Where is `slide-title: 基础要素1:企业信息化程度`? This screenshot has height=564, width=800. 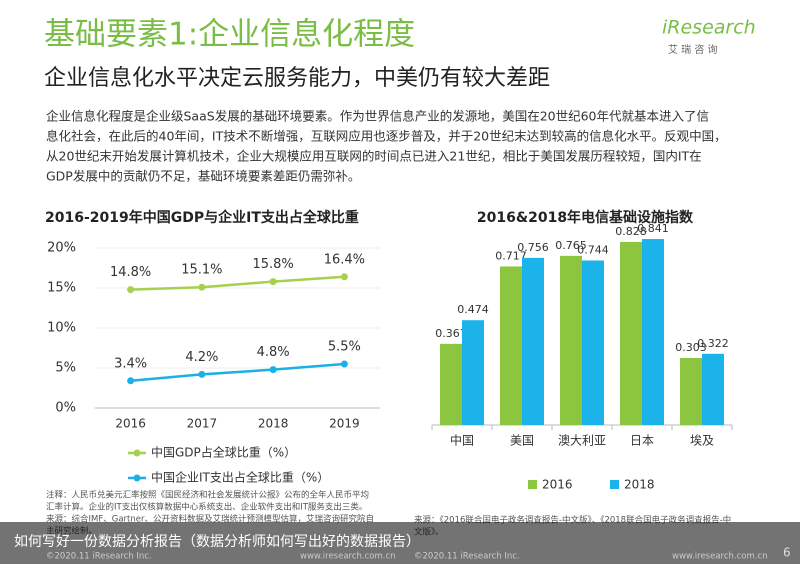 slide-title: 基础要素1:企业信息化程度 is located at coordinates (229, 35).